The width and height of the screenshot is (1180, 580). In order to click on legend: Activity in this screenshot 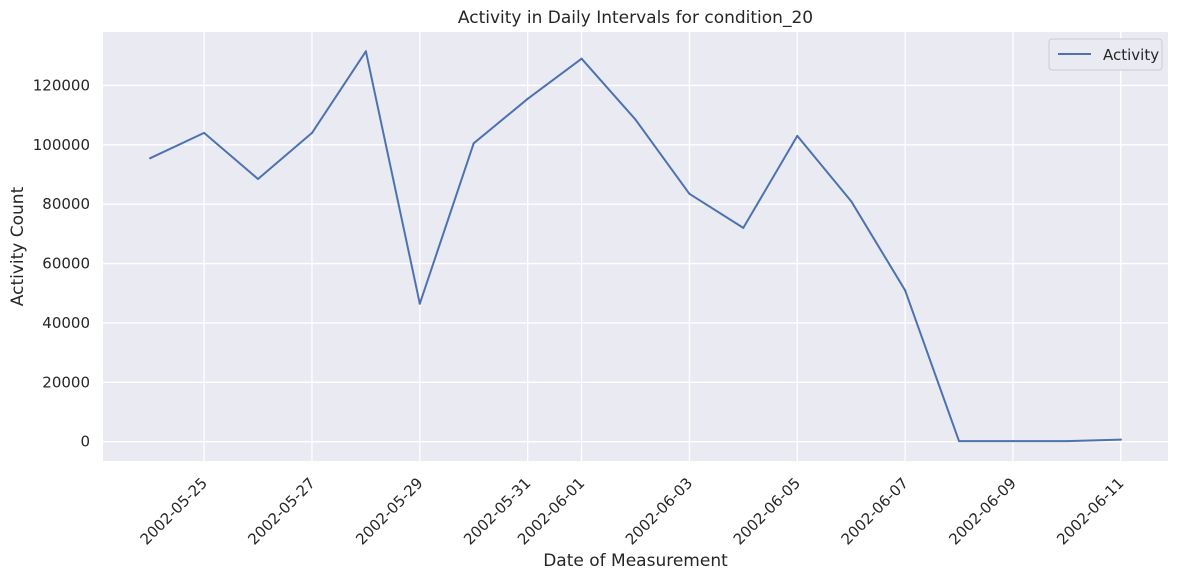, I will do `click(1105, 54)`.